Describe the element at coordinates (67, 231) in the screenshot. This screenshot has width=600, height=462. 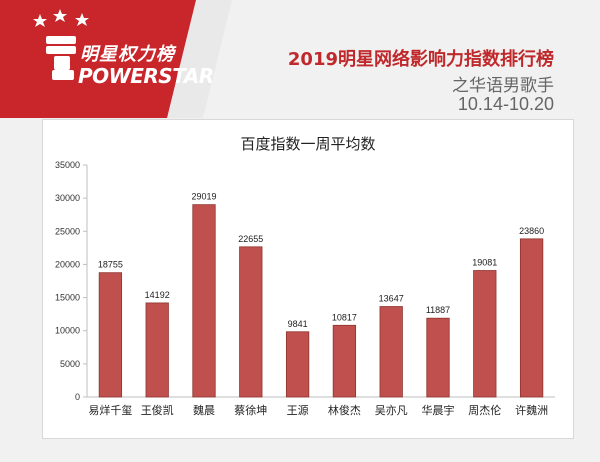
I see `y-tick-label: 25000` at that location.